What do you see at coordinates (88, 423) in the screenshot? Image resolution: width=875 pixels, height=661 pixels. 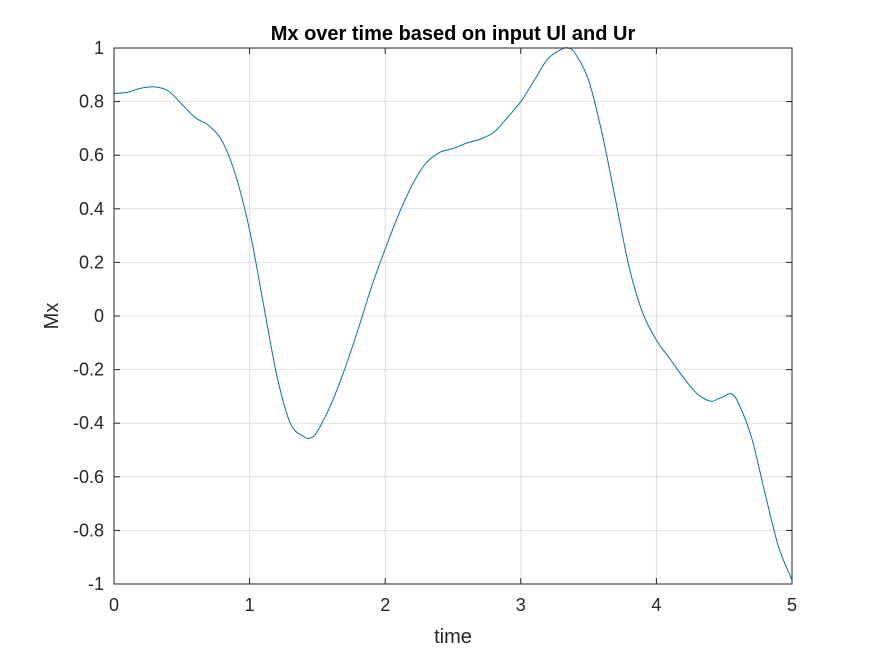 I see `y-tick-label: -0.4` at bounding box center [88, 423].